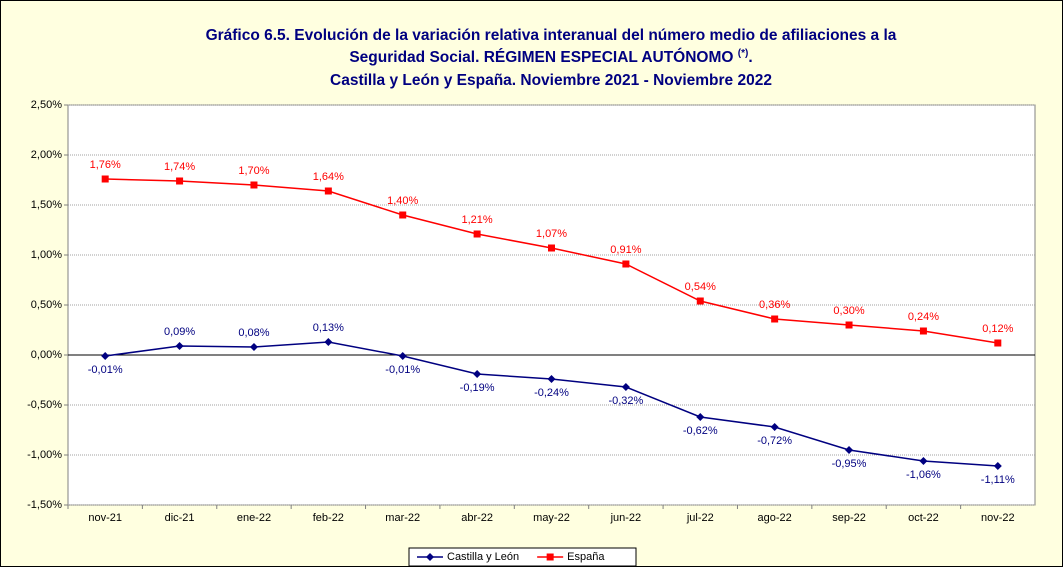  What do you see at coordinates (848, 311) in the screenshot?
I see `data-label: 0,30%` at bounding box center [848, 311].